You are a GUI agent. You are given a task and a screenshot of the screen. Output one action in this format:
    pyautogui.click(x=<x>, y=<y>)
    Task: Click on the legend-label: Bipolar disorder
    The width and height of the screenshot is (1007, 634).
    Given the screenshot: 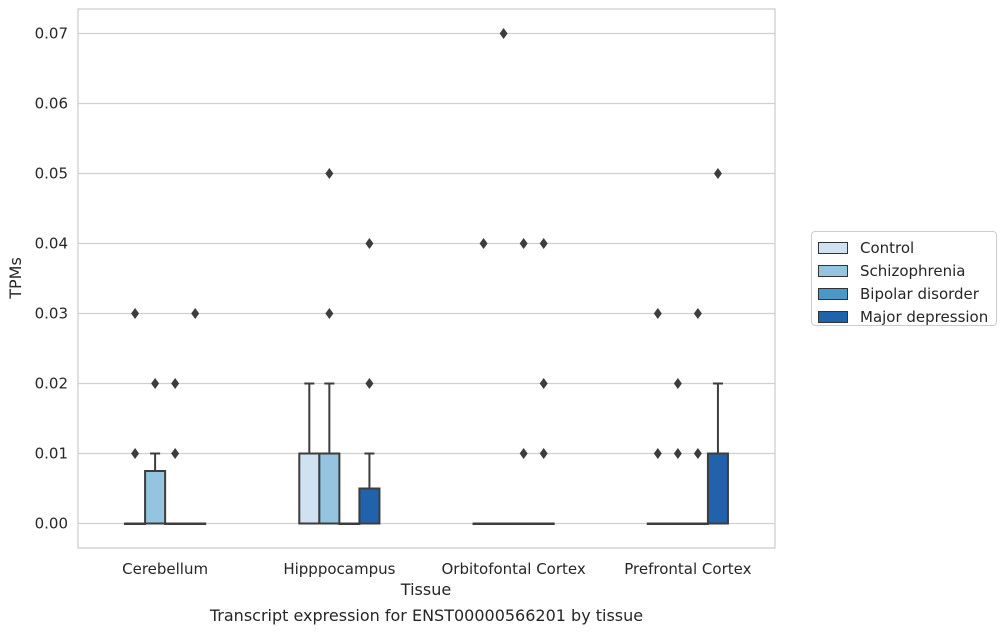 What is the action you would take?
    pyautogui.click(x=919, y=293)
    